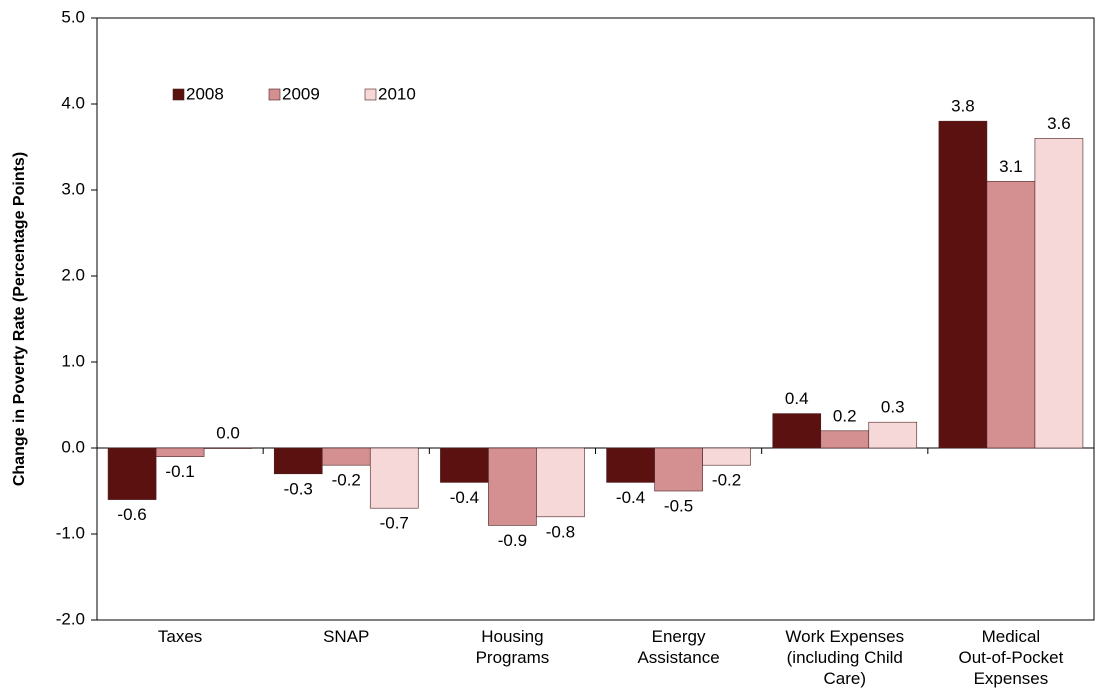 The width and height of the screenshot is (1096, 698). I want to click on x-tick-label: Taxes, so click(180, 636).